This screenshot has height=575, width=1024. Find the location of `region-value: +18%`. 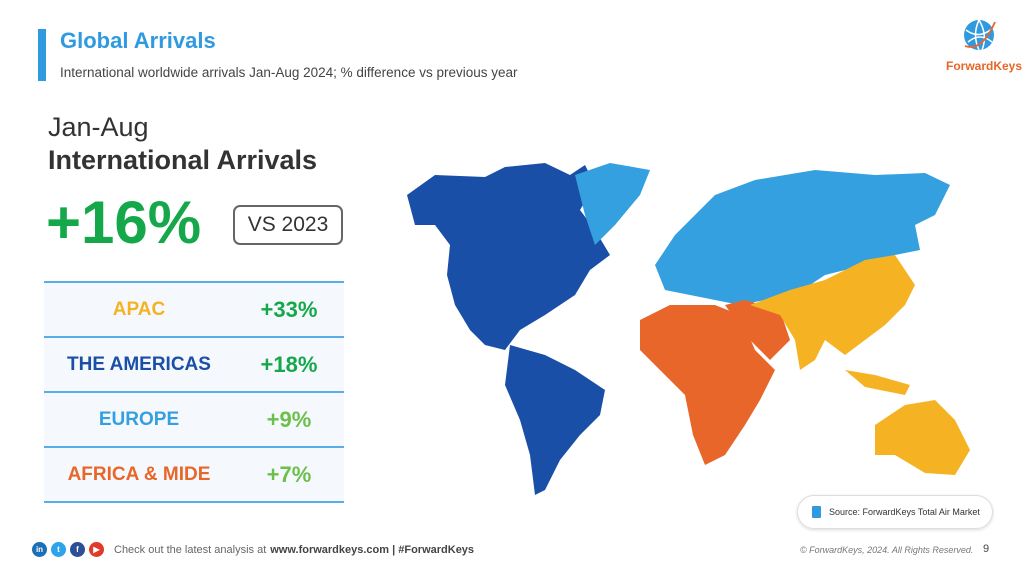

region-value: +18% is located at coordinates (289, 364).